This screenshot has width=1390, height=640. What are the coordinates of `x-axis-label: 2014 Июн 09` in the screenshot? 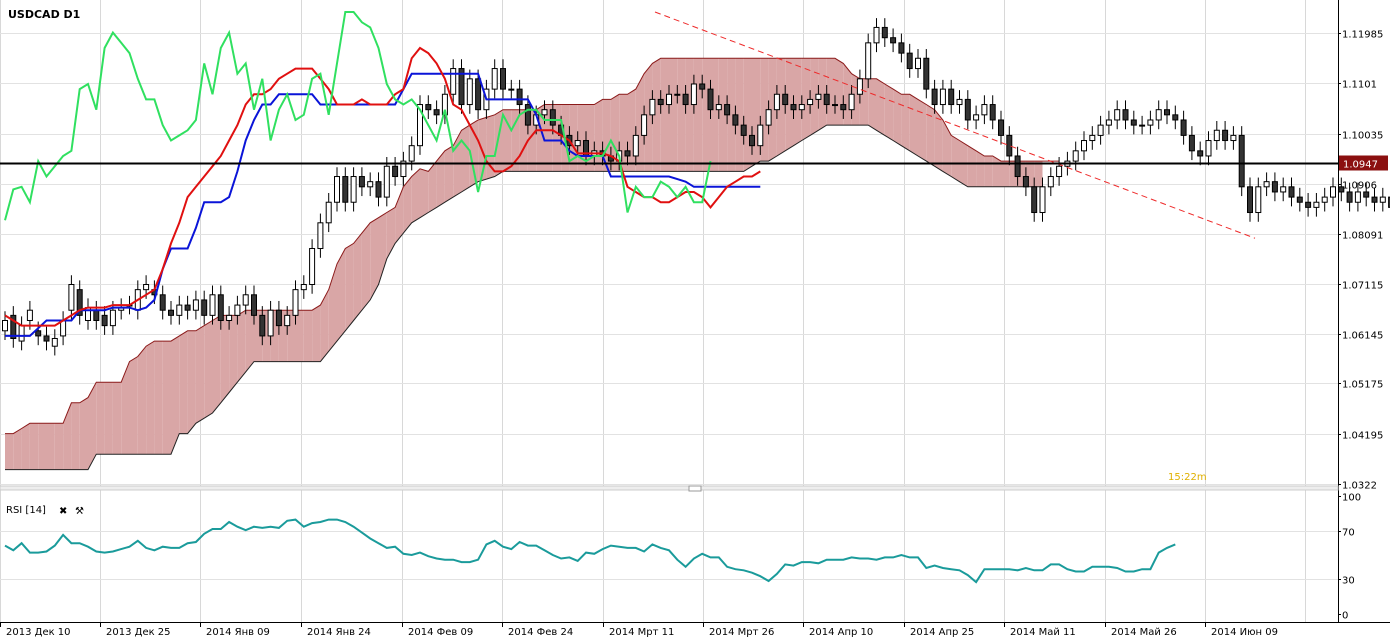 It's located at (1244, 632).